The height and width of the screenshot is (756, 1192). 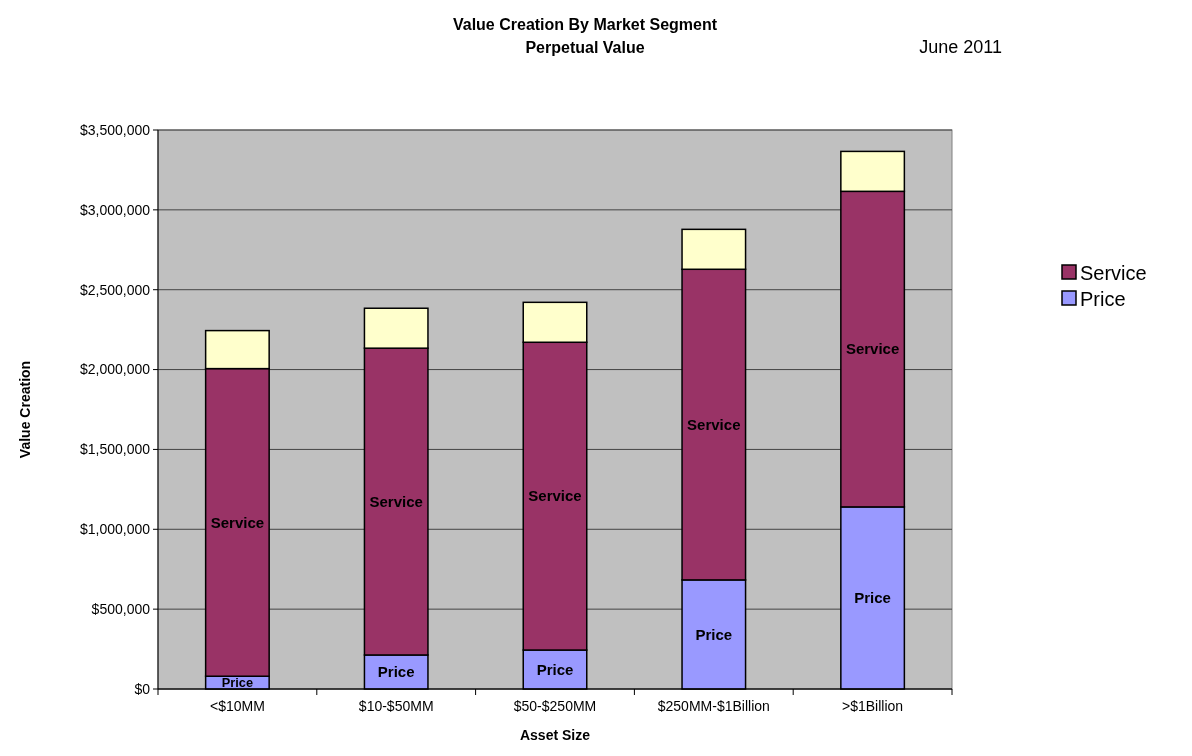 I want to click on chart-title: Value Creation By Market Segment, so click(x=585, y=24).